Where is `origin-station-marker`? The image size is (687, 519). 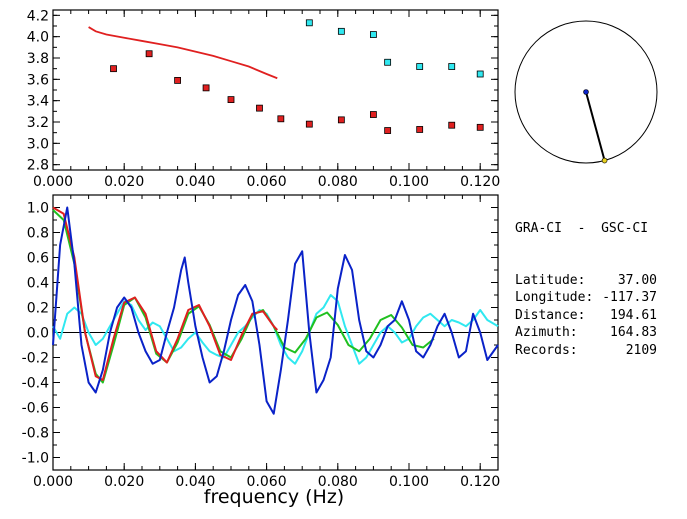 origin-station-marker is located at coordinates (586, 92).